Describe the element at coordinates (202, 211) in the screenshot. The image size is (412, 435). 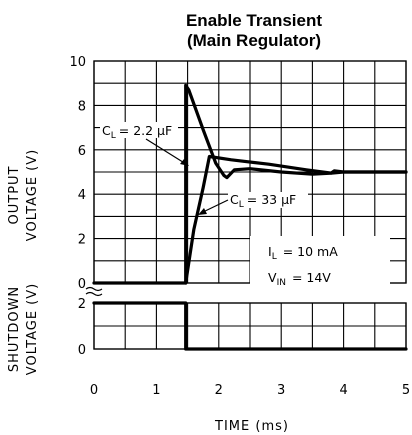
I see `cl-large-arrowhead` at that location.